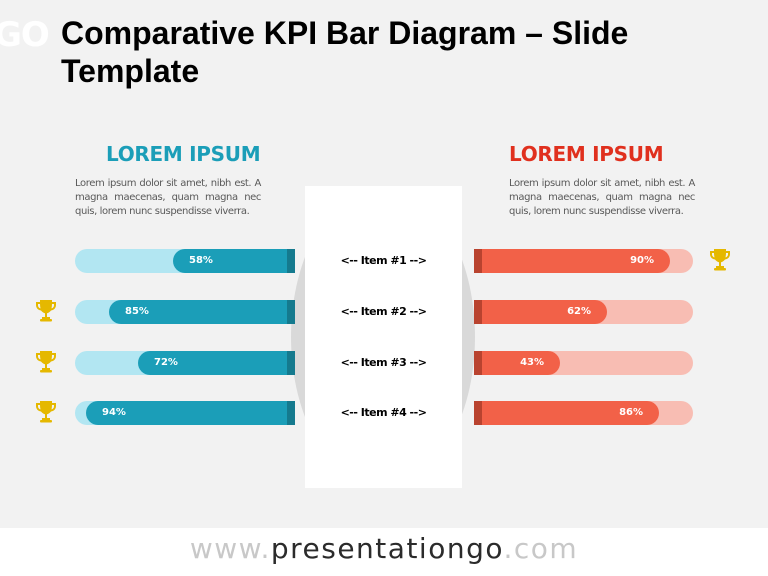 This screenshot has height=576, width=768. I want to click on item-label-1: <-- Item #1 -->, so click(383, 260).